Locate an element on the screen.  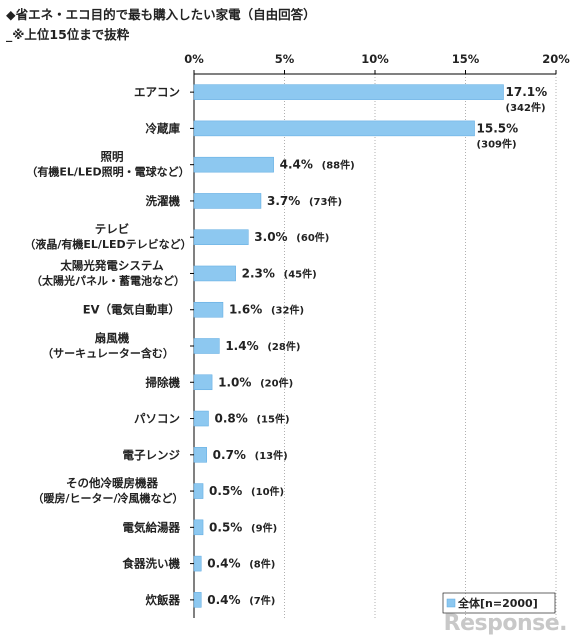
count-label: (13件) is located at coordinates (271, 455).